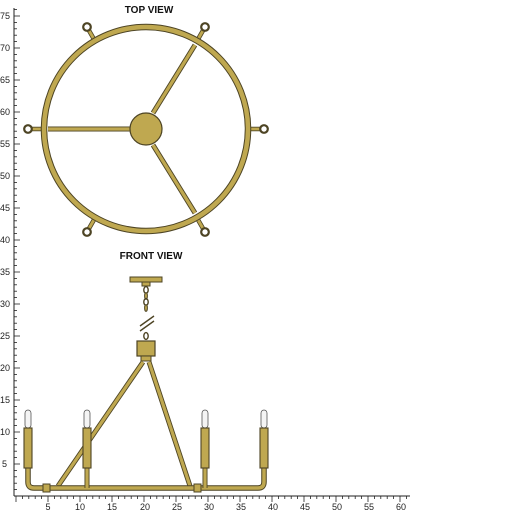 Image resolution: width=512 pixels, height=512 pixels. I want to click on h-label-20: 20, so click(145, 507).